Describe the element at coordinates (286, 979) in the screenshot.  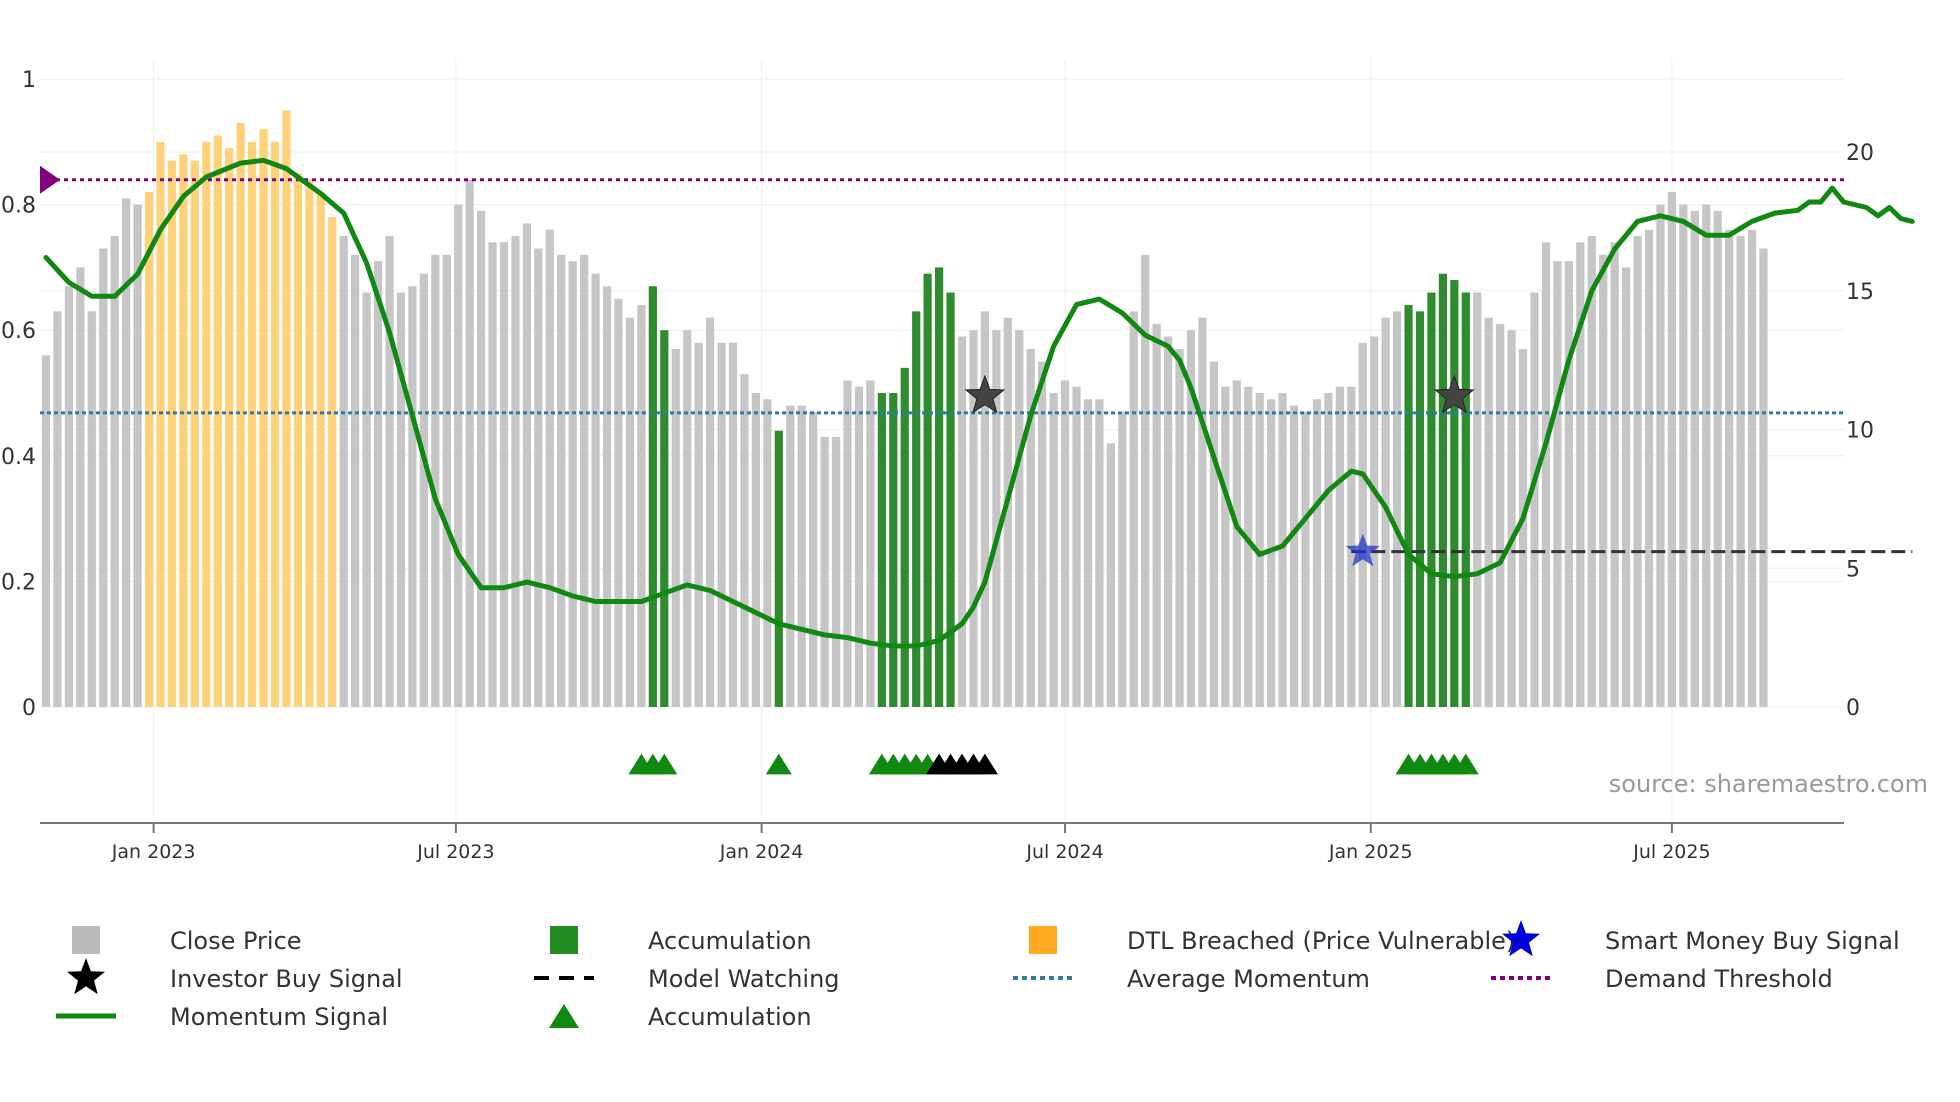
I see `legend-label: Investor Buy Signal` at that location.